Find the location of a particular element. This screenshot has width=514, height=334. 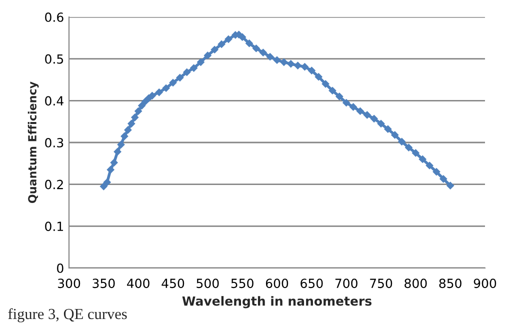

x-tick-label: 450 is located at coordinates (173, 283).